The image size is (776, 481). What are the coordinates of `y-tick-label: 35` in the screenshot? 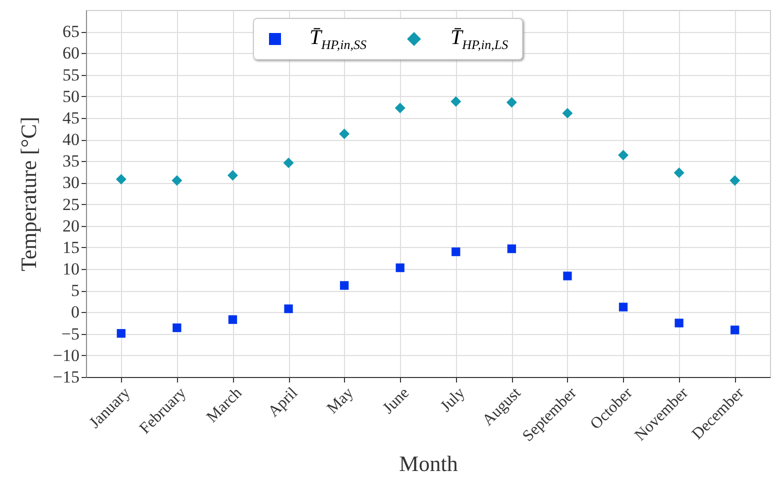 It's located at (71, 161).